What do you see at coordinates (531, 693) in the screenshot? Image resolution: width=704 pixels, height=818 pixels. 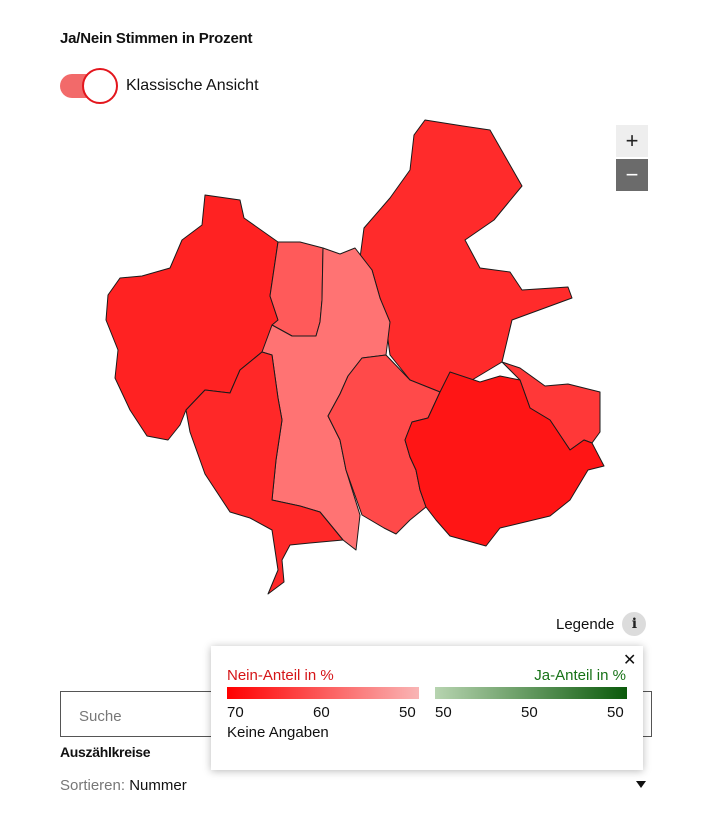 I see `ja-color-scale` at bounding box center [531, 693].